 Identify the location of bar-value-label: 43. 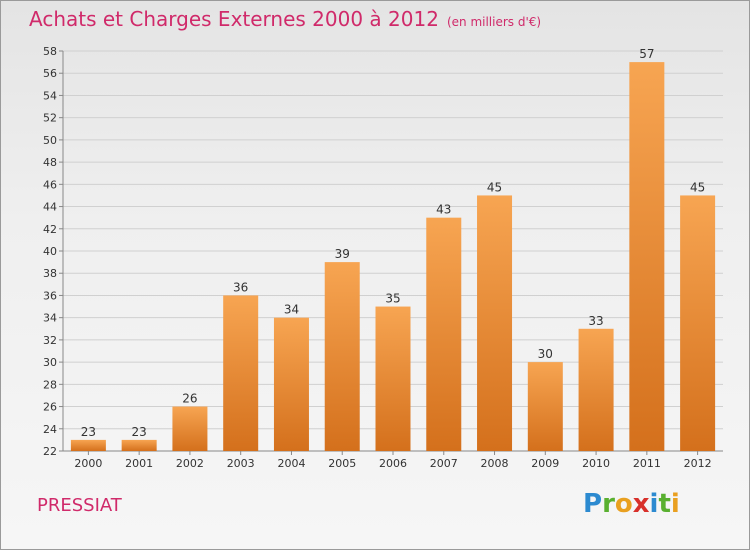
(443, 210).